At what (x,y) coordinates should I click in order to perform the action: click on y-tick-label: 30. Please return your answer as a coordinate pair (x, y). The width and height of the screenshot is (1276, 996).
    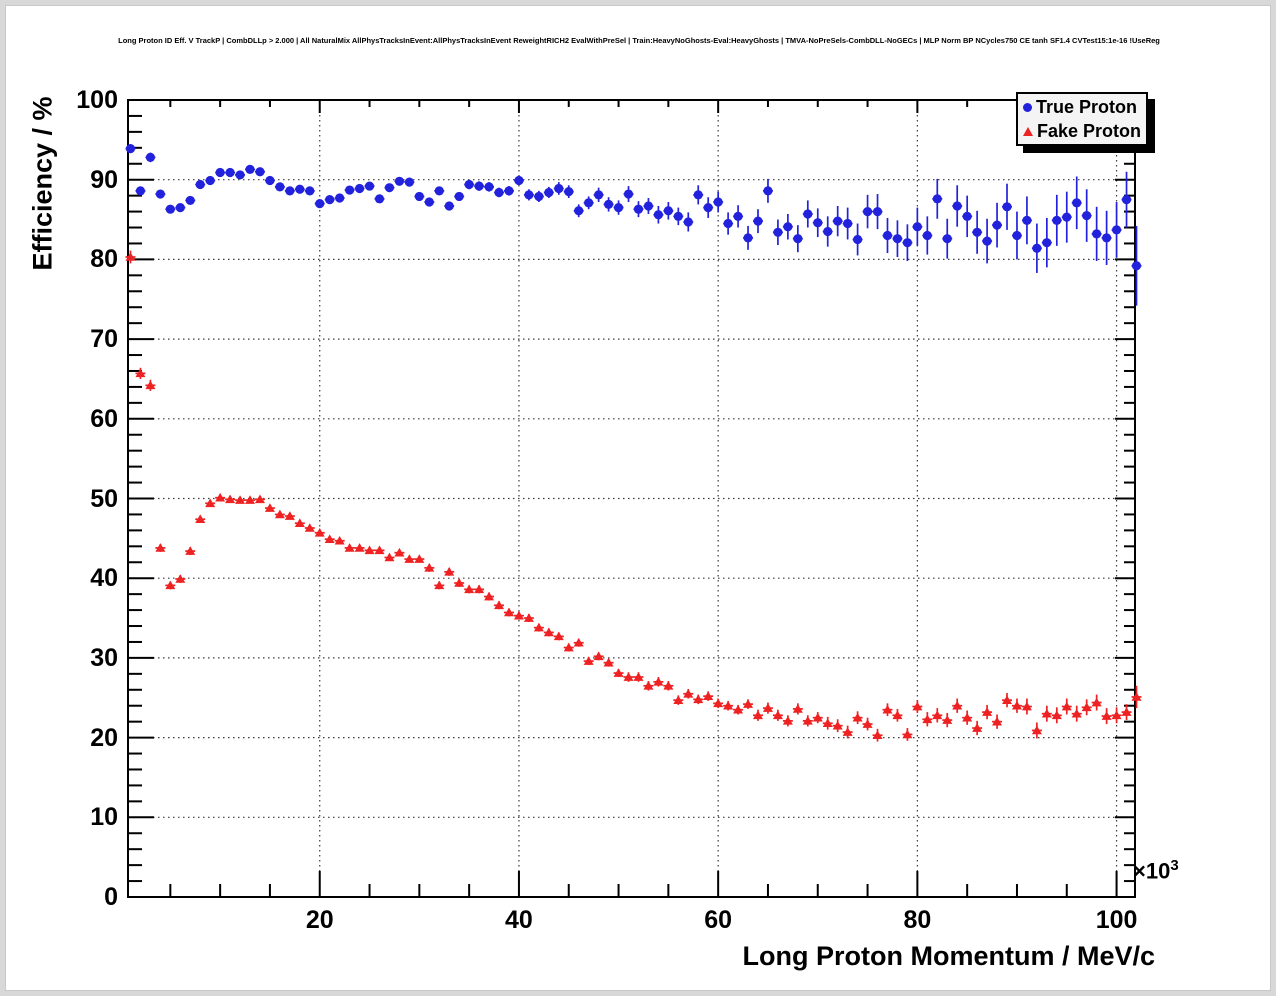
    Looking at the image, I should click on (104, 657).